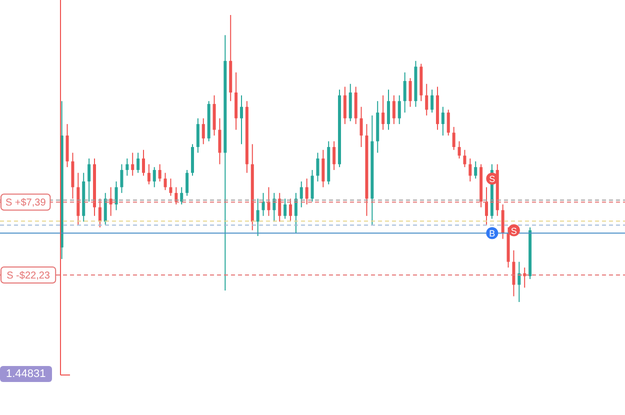 This screenshot has height=415, width=625. I want to click on series-label: B, so click(492, 233).